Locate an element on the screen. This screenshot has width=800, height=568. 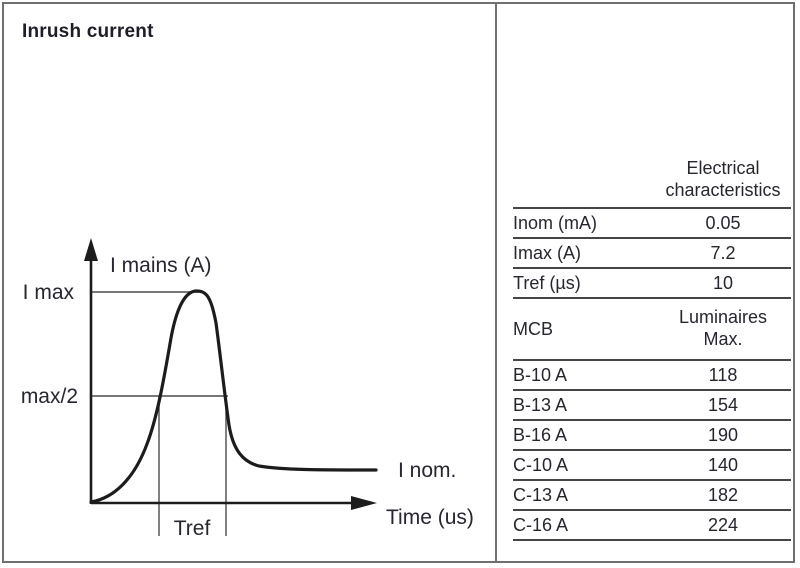
row-label: B-16 A is located at coordinates (584, 435).